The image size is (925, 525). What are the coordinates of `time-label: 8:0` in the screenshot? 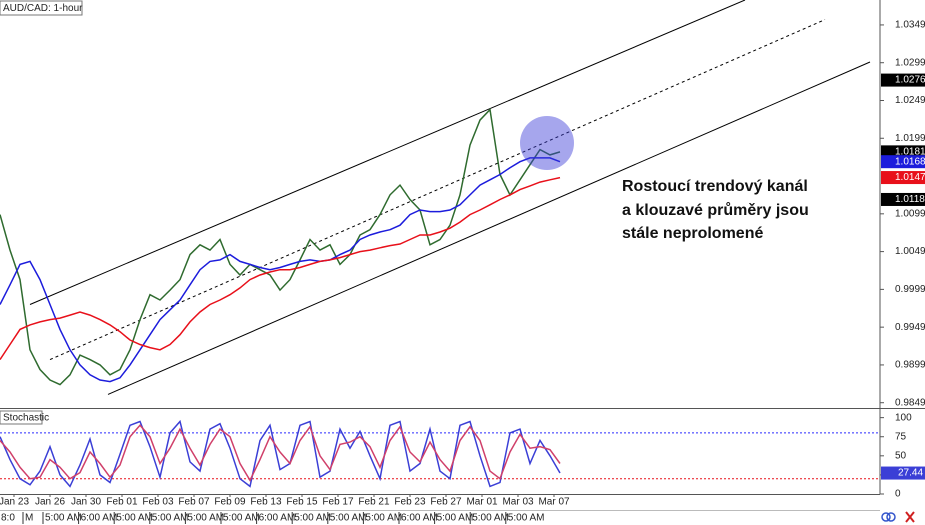 It's located at (8, 518).